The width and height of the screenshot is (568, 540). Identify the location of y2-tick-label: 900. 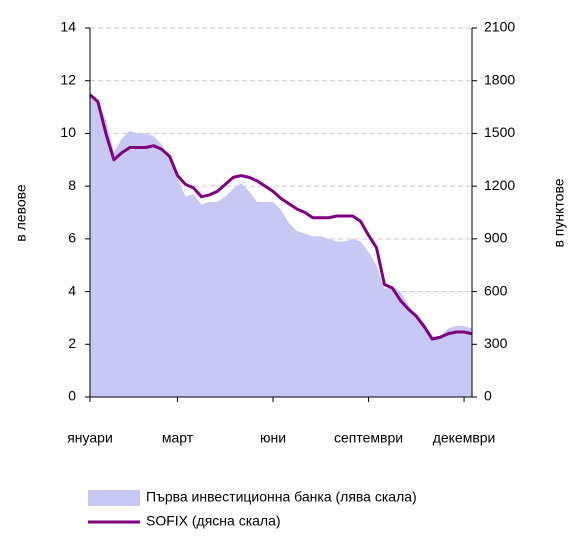
(496, 238).